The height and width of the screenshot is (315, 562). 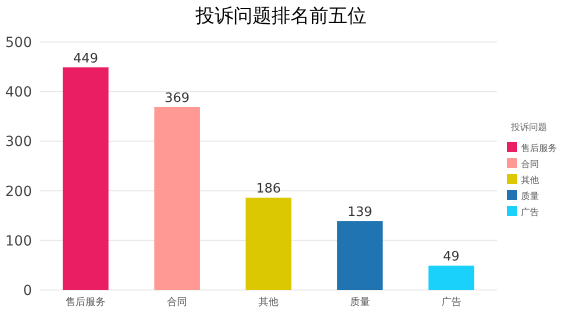 I want to click on x-tick-label: 售后服务, so click(x=86, y=302).